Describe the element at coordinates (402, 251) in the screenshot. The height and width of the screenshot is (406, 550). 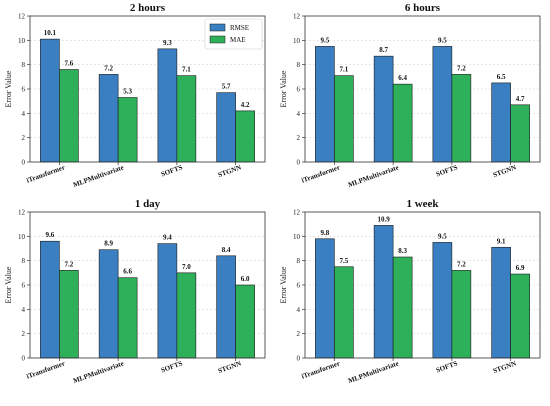
I see `data-label: 8.3` at that location.